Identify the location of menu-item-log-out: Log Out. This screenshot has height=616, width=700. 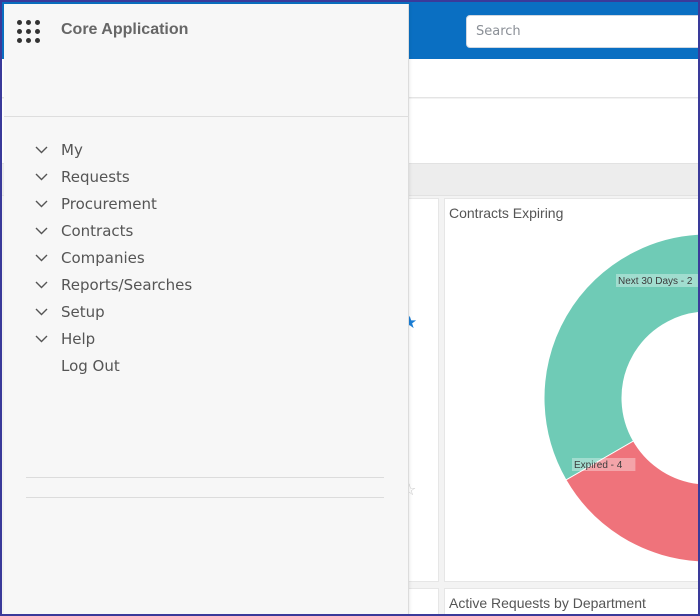
(206, 365).